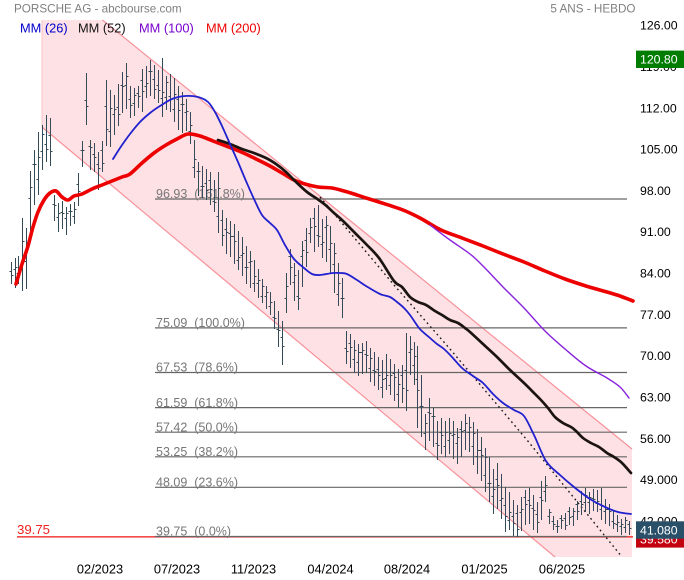 The image size is (684, 580). I want to click on svg-text: 04/2024, so click(330, 569).